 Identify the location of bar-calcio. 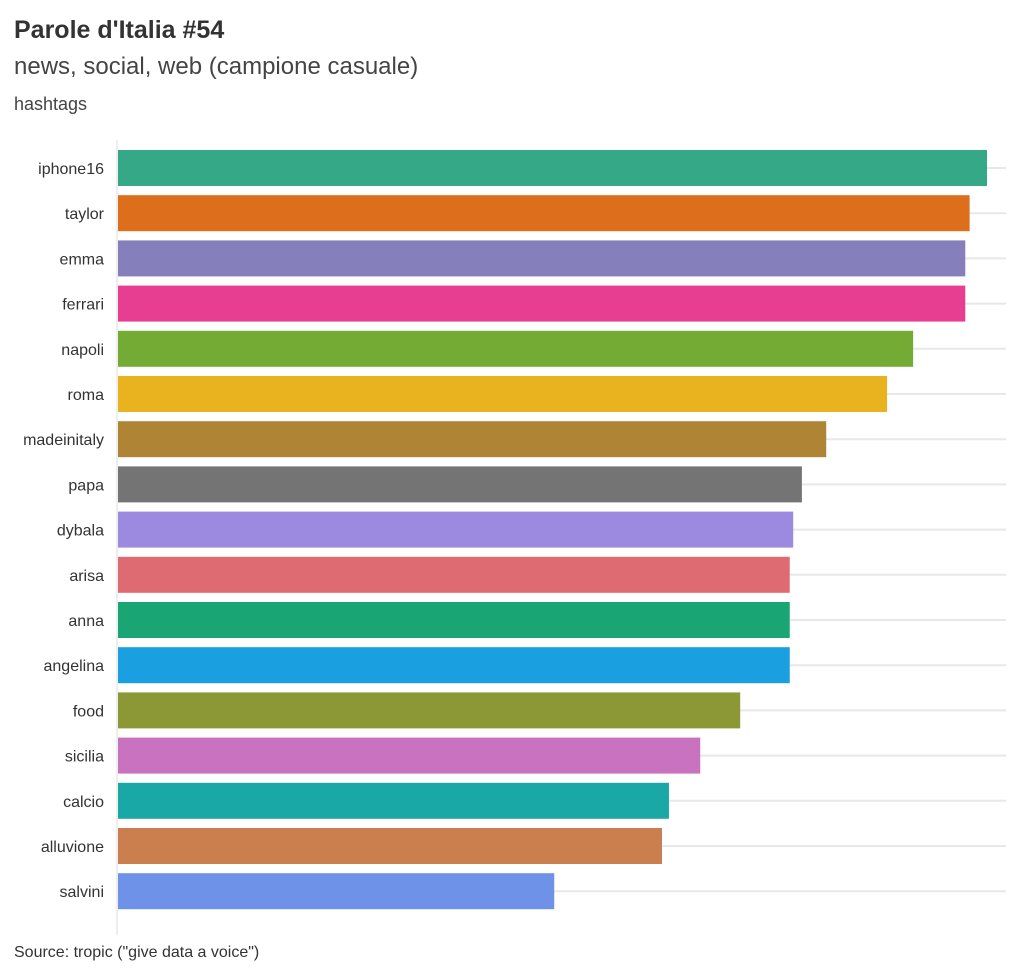
(393, 800).